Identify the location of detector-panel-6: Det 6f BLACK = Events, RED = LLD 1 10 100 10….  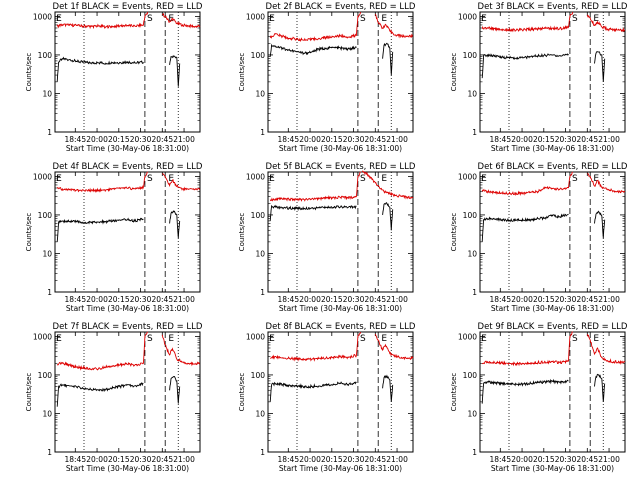
(539, 237).